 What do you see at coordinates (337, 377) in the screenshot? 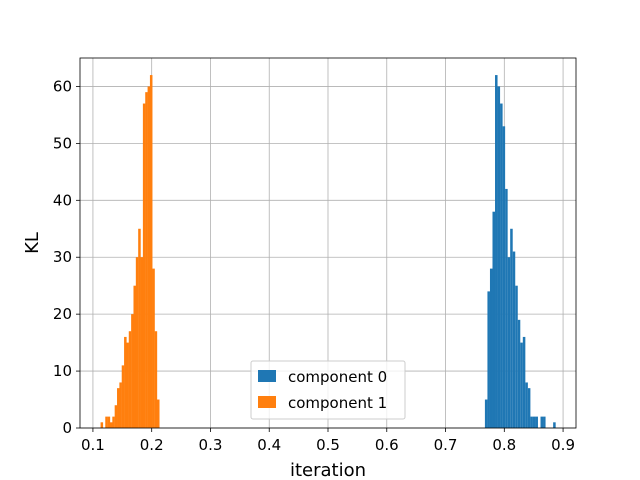
I see `legend-label-component-0: component 0` at bounding box center [337, 377].